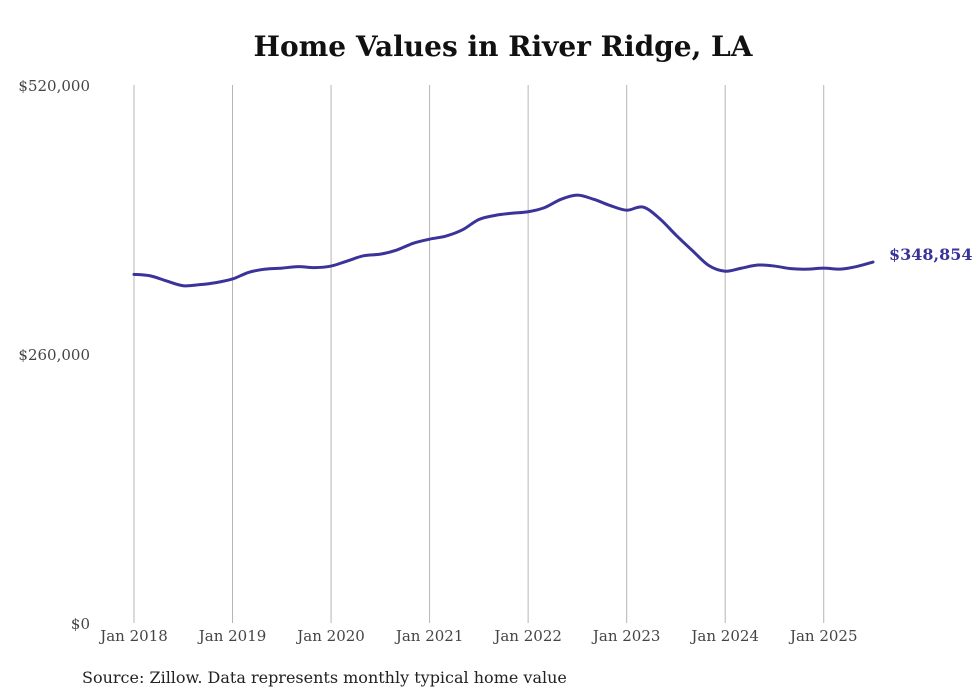  Describe the element at coordinates (626, 636) in the screenshot. I see `x-tick-label: Jan 2023` at that location.